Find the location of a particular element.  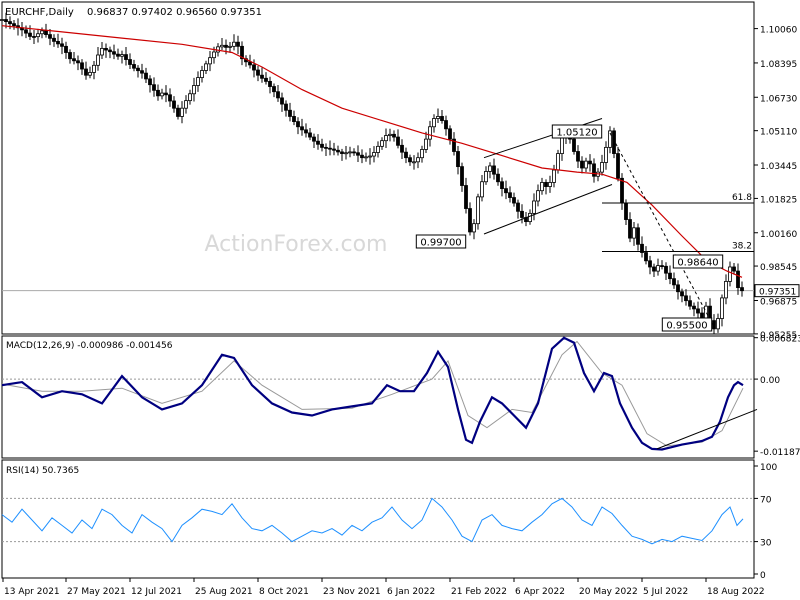

rsi-ytick-label: 100 is located at coordinates (768, 468).